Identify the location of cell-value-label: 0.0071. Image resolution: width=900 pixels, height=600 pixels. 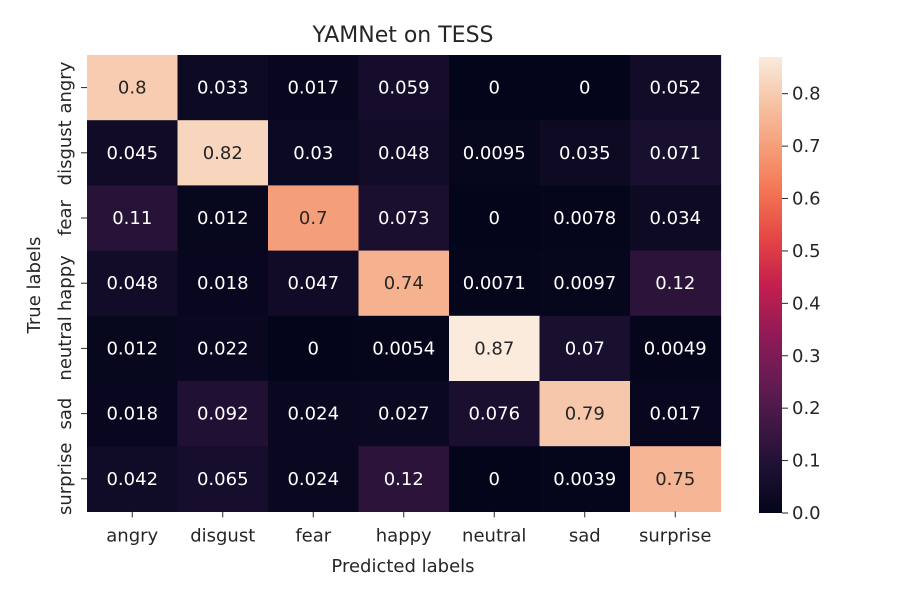
(494, 283).